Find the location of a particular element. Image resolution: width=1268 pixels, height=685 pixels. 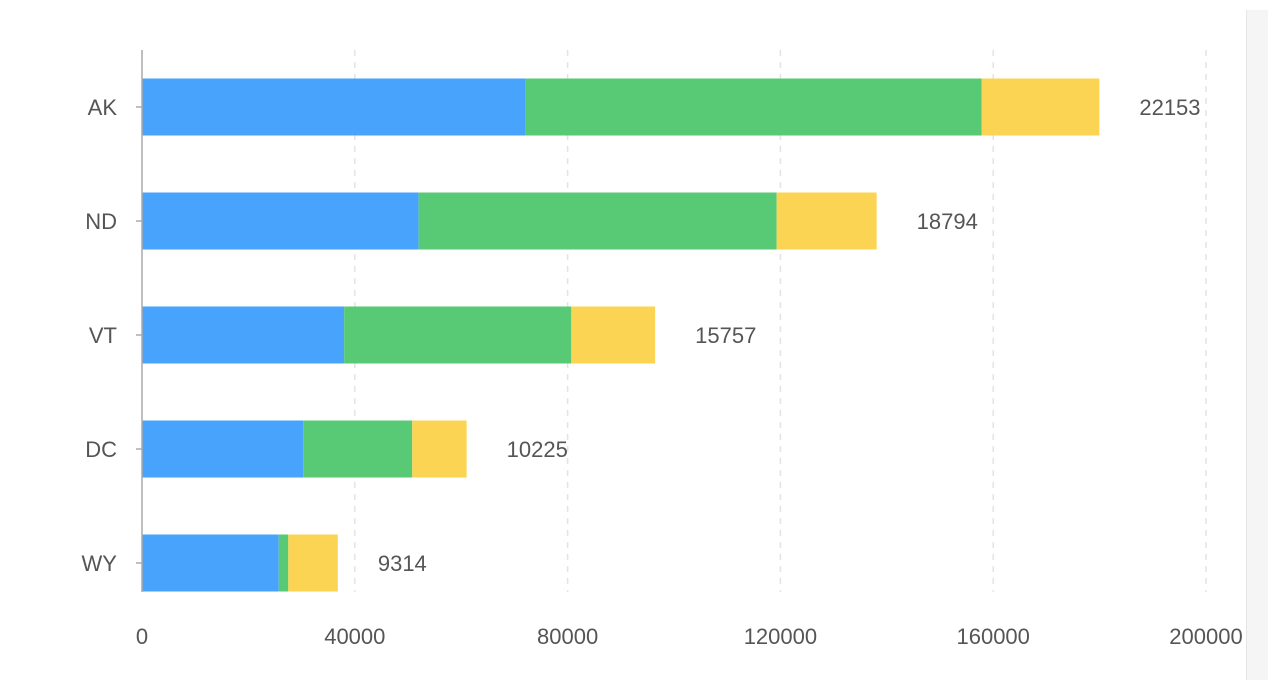

x-tick-label: 160000 is located at coordinates (992, 636).